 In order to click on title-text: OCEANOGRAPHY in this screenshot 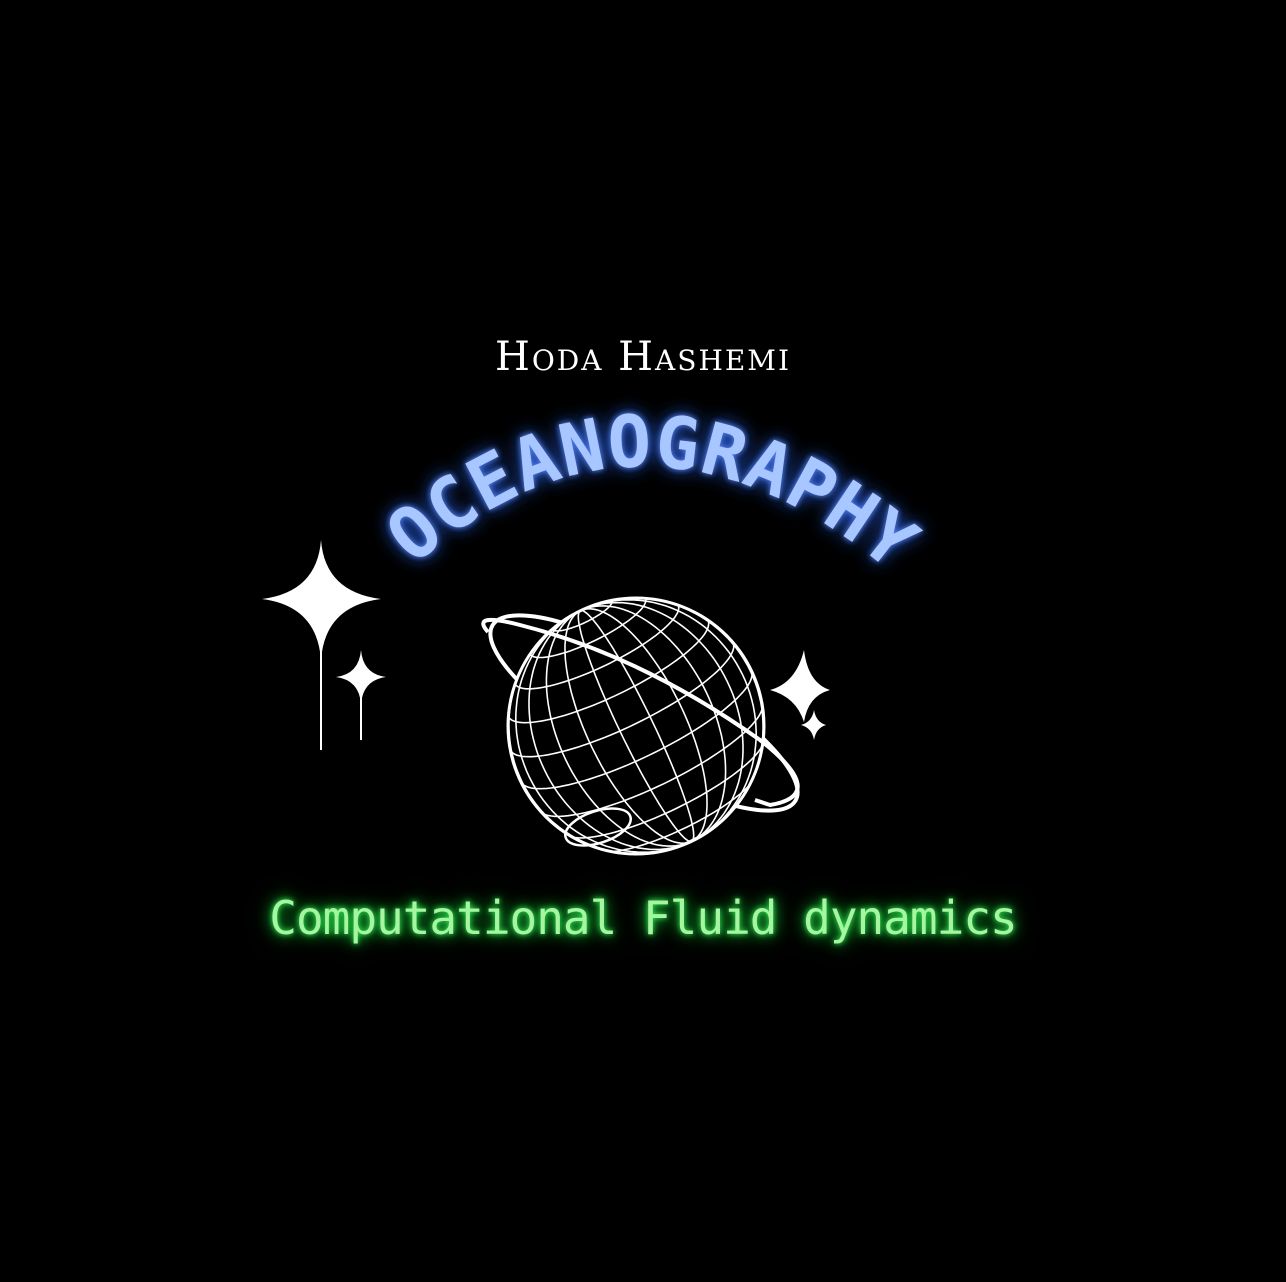, I will do `click(651, 492)`.